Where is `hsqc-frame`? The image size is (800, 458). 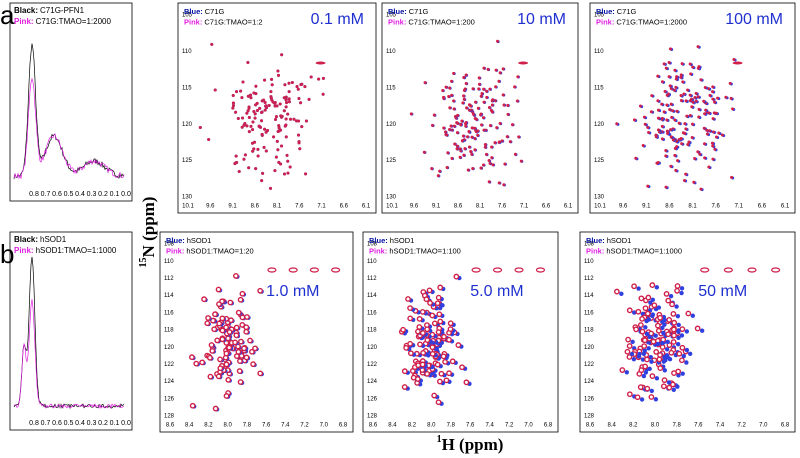 hsqc-frame is located at coordinates (460, 332).